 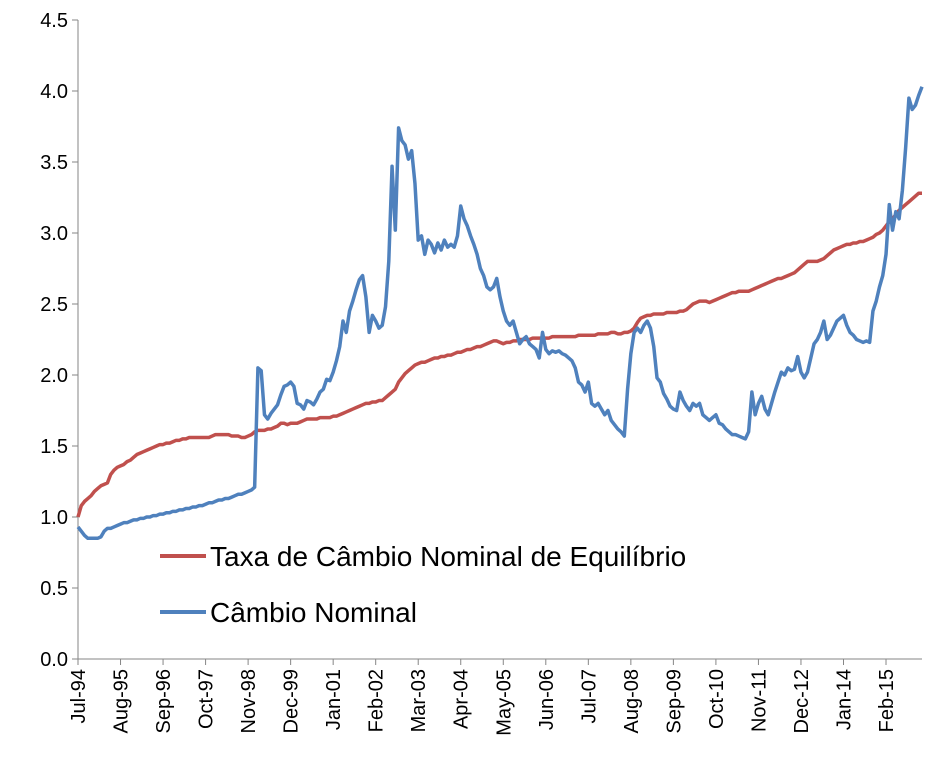 I want to click on x-tick-label: Nov-98, so click(x=249, y=701).